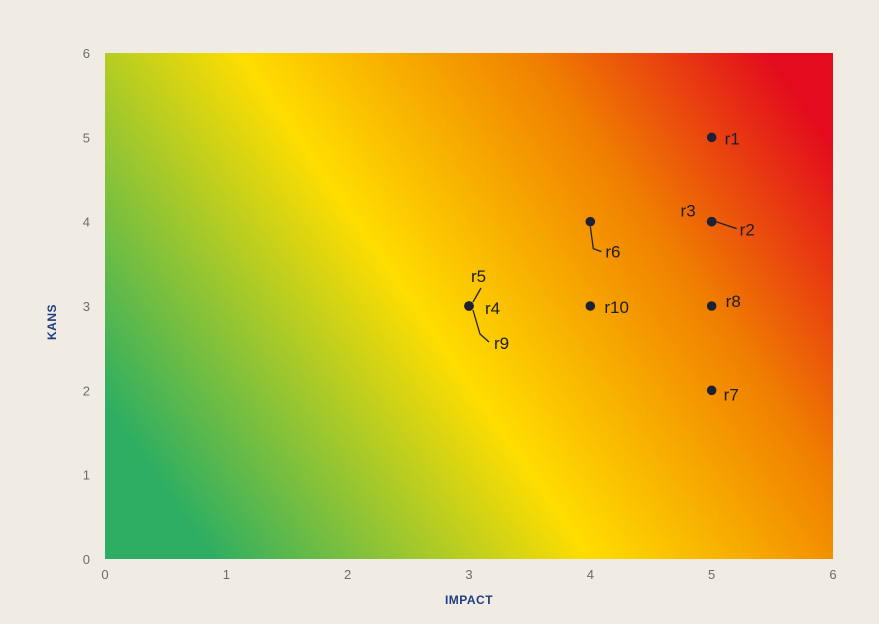  I want to click on x-tick-label: 2, so click(347, 574).